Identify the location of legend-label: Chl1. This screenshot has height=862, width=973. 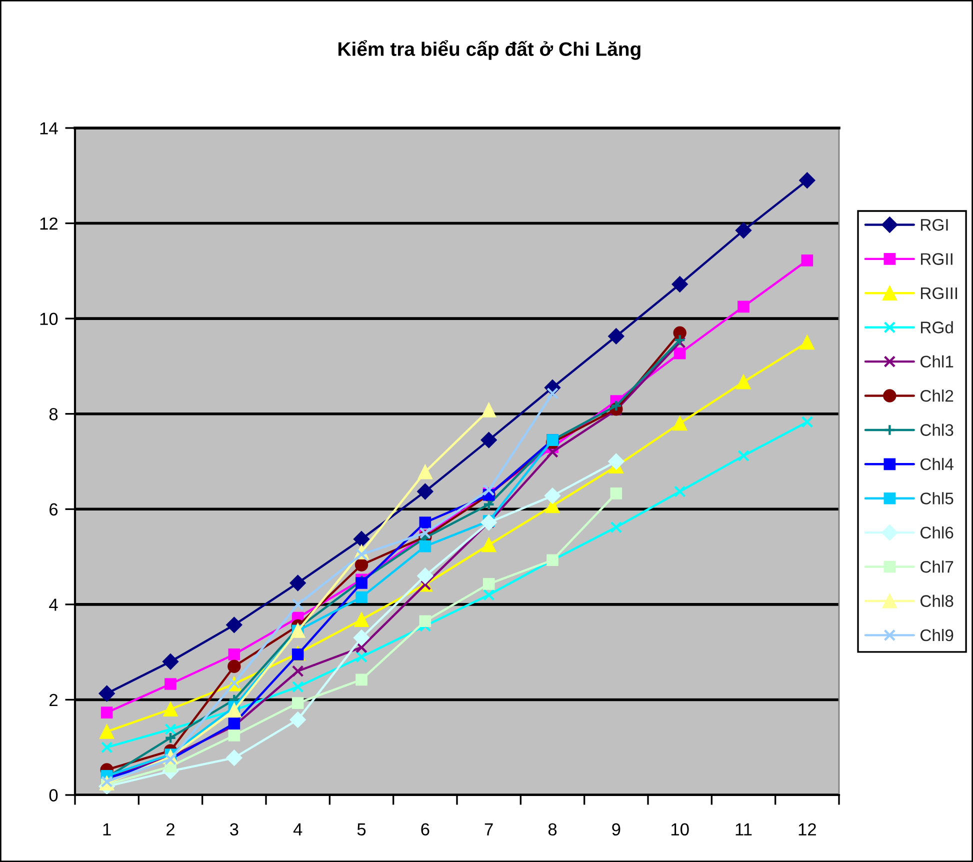
(937, 361).